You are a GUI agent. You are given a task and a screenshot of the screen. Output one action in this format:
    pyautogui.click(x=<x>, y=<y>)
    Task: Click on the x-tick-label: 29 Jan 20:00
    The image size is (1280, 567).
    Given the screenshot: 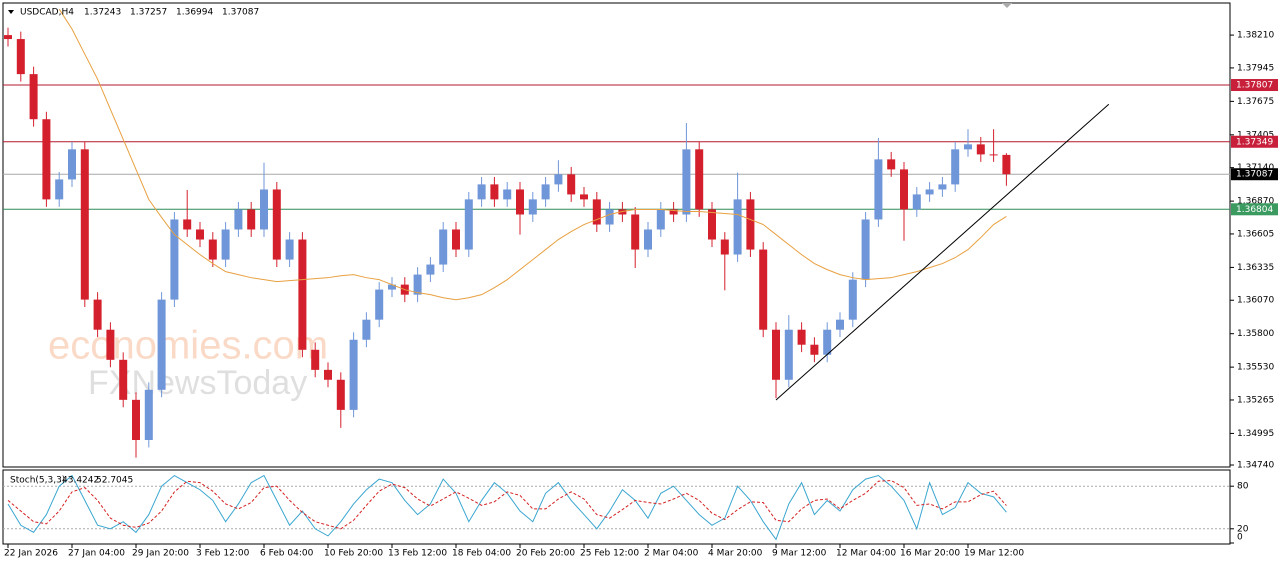 What is the action you would take?
    pyautogui.click(x=160, y=554)
    